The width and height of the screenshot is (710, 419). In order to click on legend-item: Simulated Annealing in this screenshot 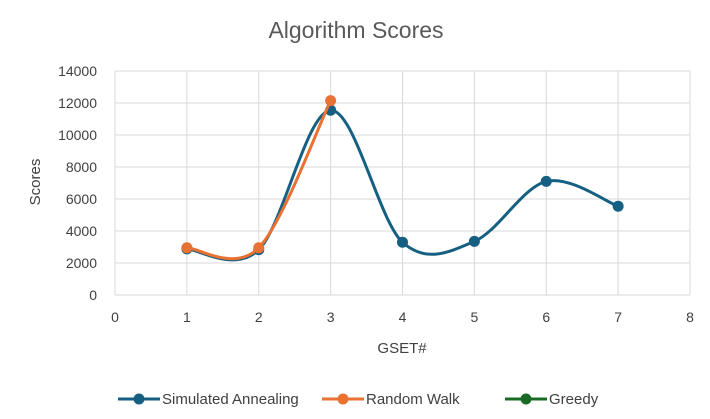, I will do `click(208, 399)`.